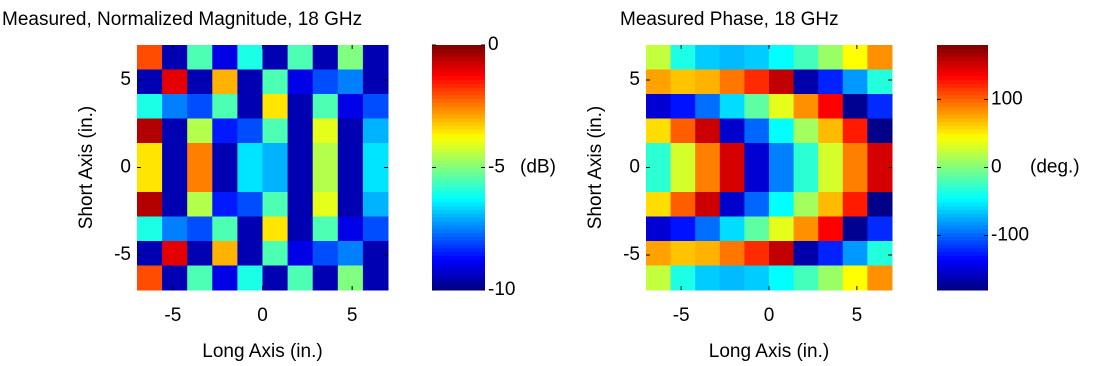 This screenshot has width=1098, height=366. I want to click on y-tick-label: 5, so click(634, 79).